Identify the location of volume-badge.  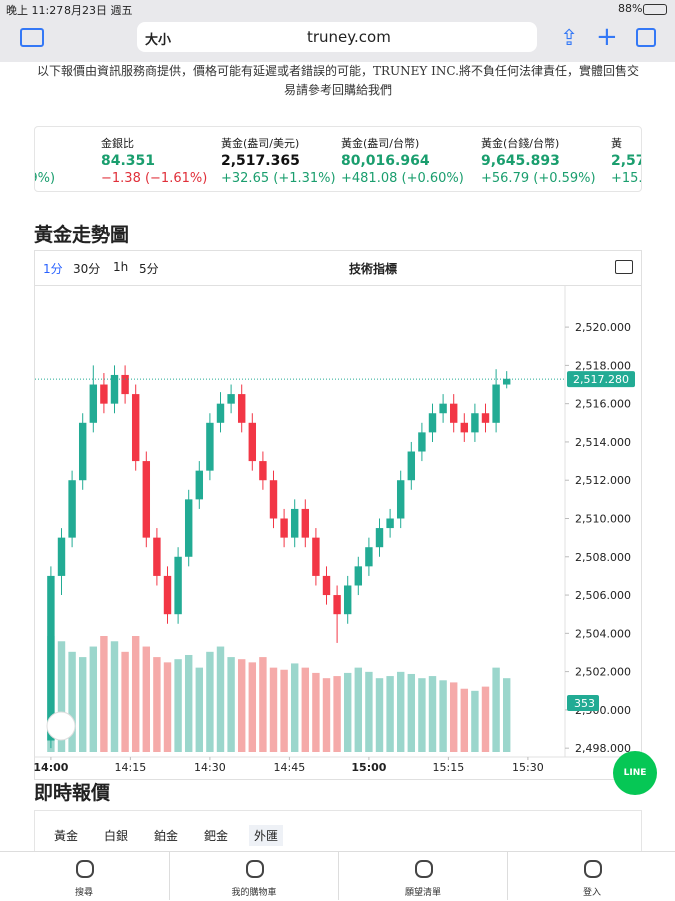
(583, 703).